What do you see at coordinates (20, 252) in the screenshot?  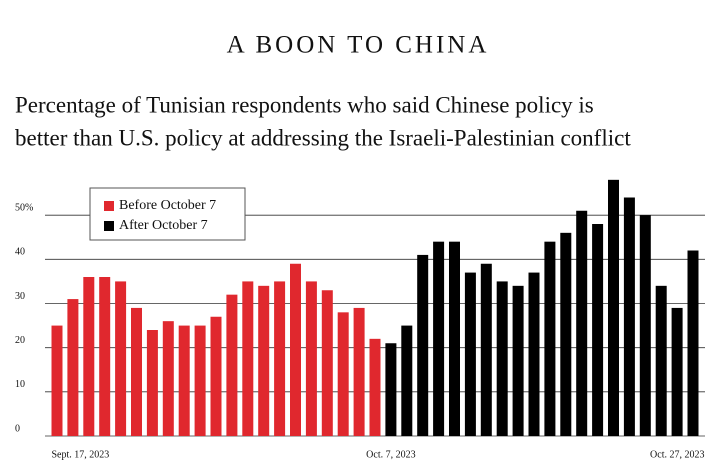 I see `y-tick-label: 40` at bounding box center [20, 252].